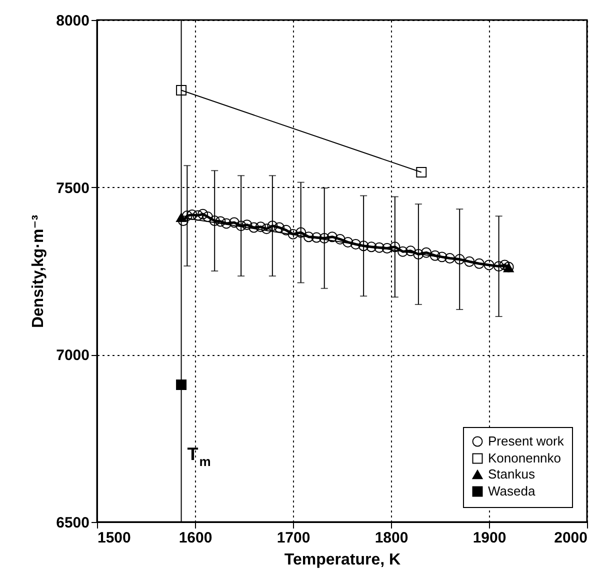 Image resolution: width=604 pixels, height=569 pixels. What do you see at coordinates (73, 21) in the screenshot?
I see `y-tick-label: 8000` at bounding box center [73, 21].